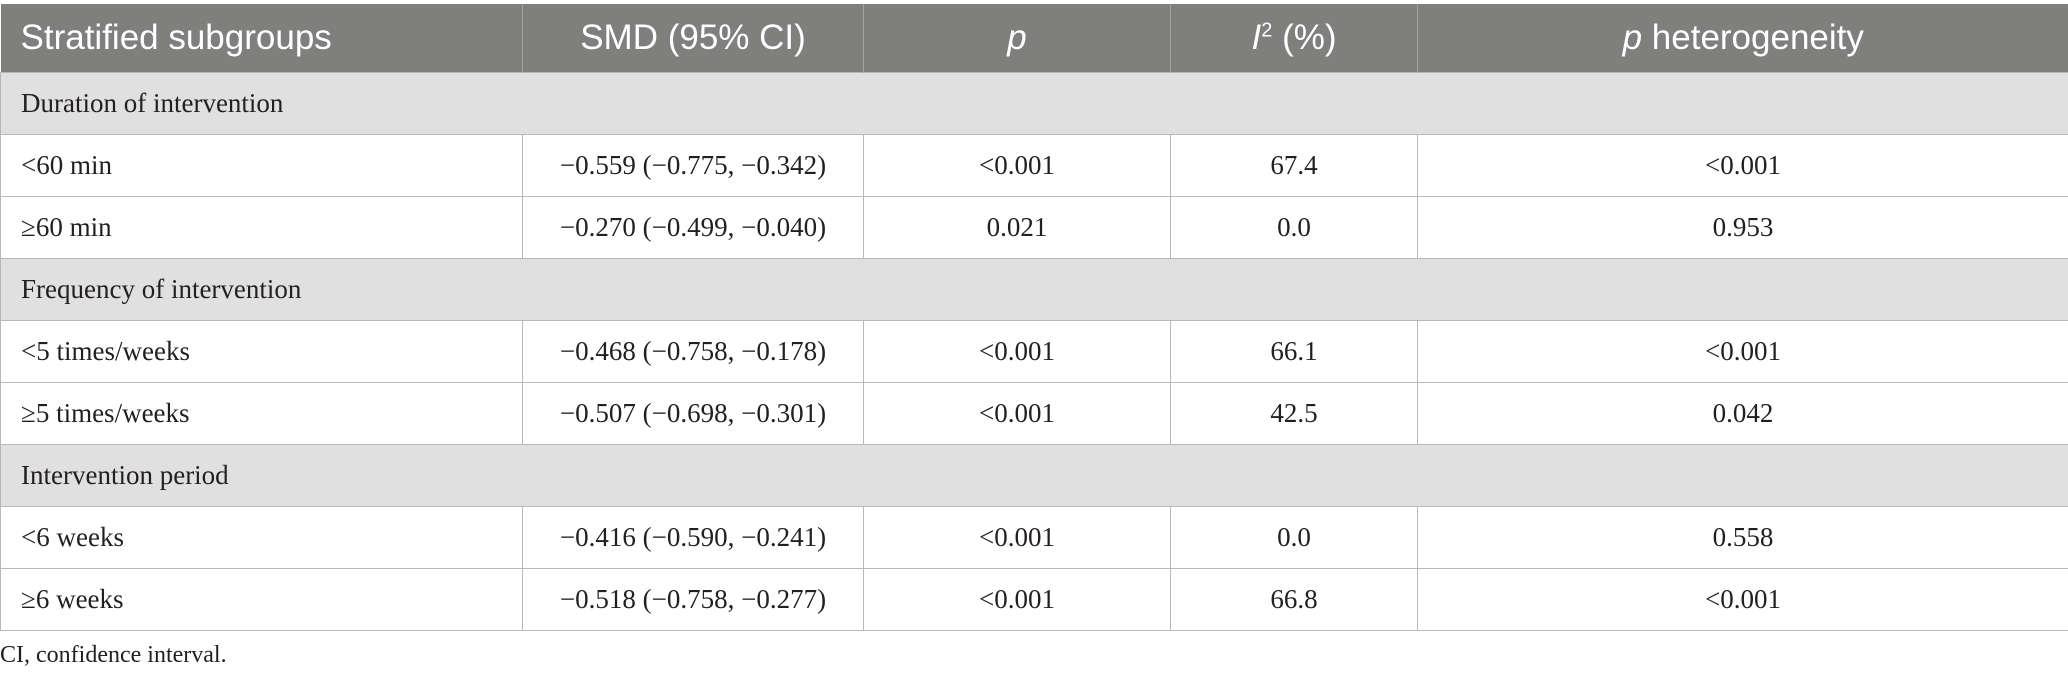 Image resolution: width=2068 pixels, height=681 pixels. What do you see at coordinates (1753, 37) in the screenshot?
I see `header-p-heterogeneity-text: heterogeneity` at bounding box center [1753, 37].